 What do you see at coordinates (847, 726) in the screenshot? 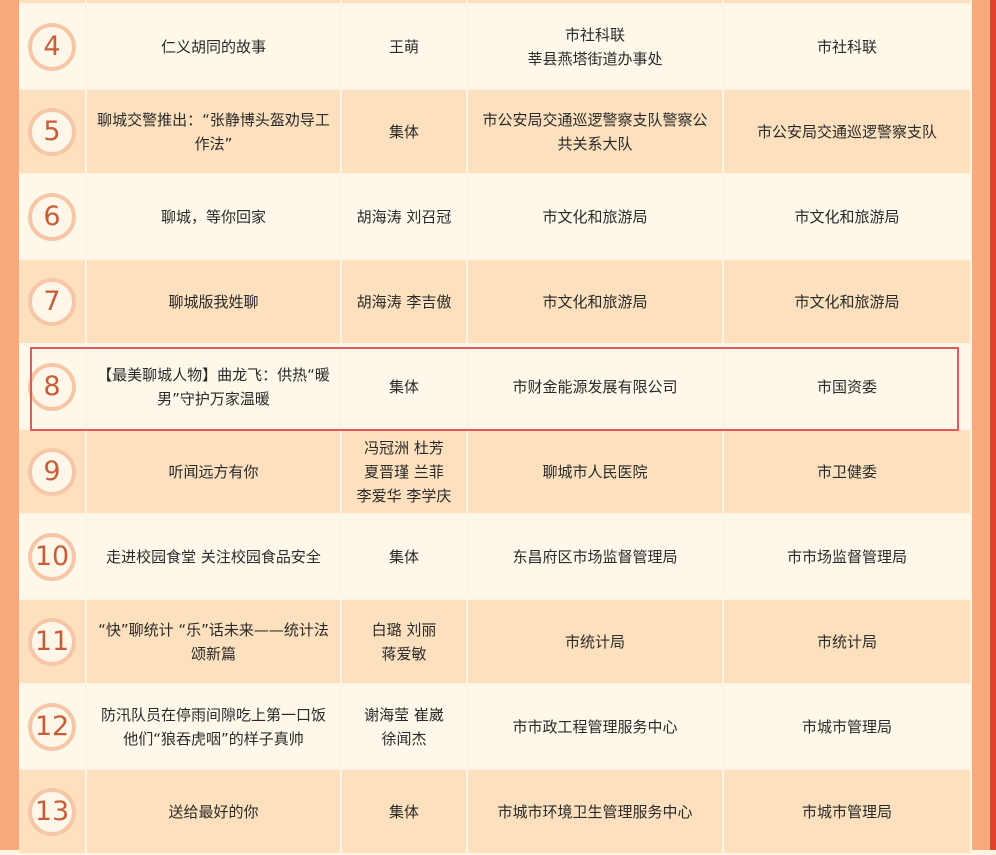
I see `recommender-cell: 市城市管理局` at bounding box center [847, 726].